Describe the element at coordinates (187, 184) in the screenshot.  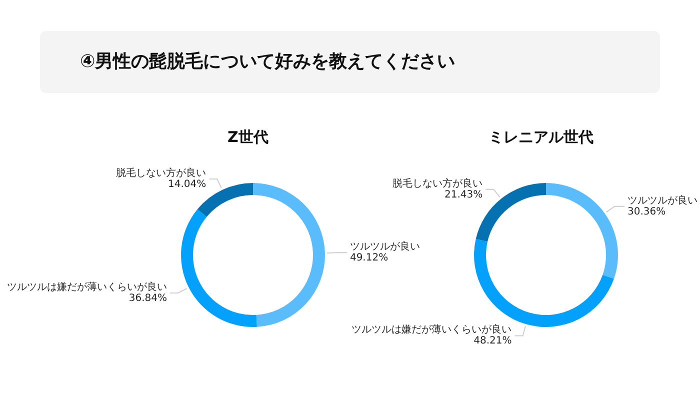
I see `data-label: 14.04%` at that location.